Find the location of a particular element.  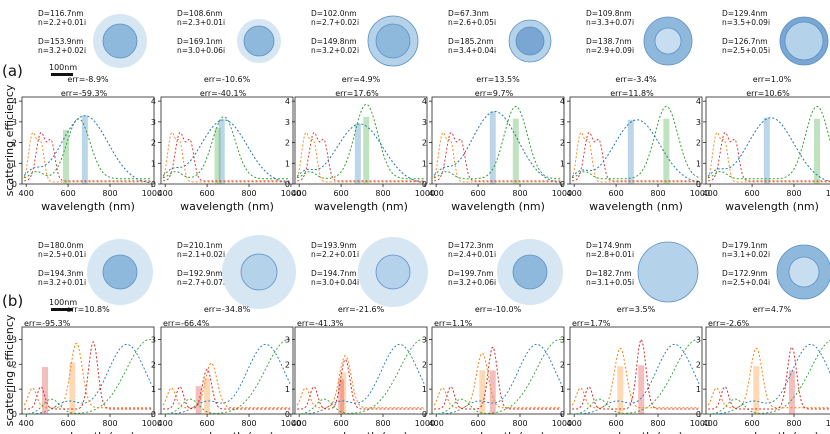

param-n2: n=3.2+0.02i is located at coordinates (62, 50).